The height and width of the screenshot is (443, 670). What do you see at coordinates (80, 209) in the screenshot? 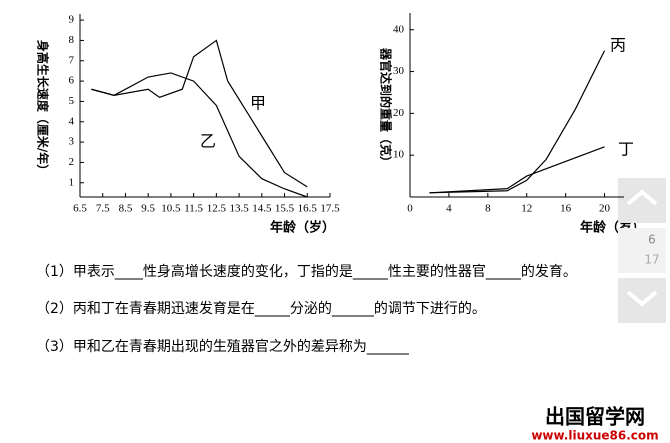
I see `x-tick-label: 6.5` at bounding box center [80, 209].